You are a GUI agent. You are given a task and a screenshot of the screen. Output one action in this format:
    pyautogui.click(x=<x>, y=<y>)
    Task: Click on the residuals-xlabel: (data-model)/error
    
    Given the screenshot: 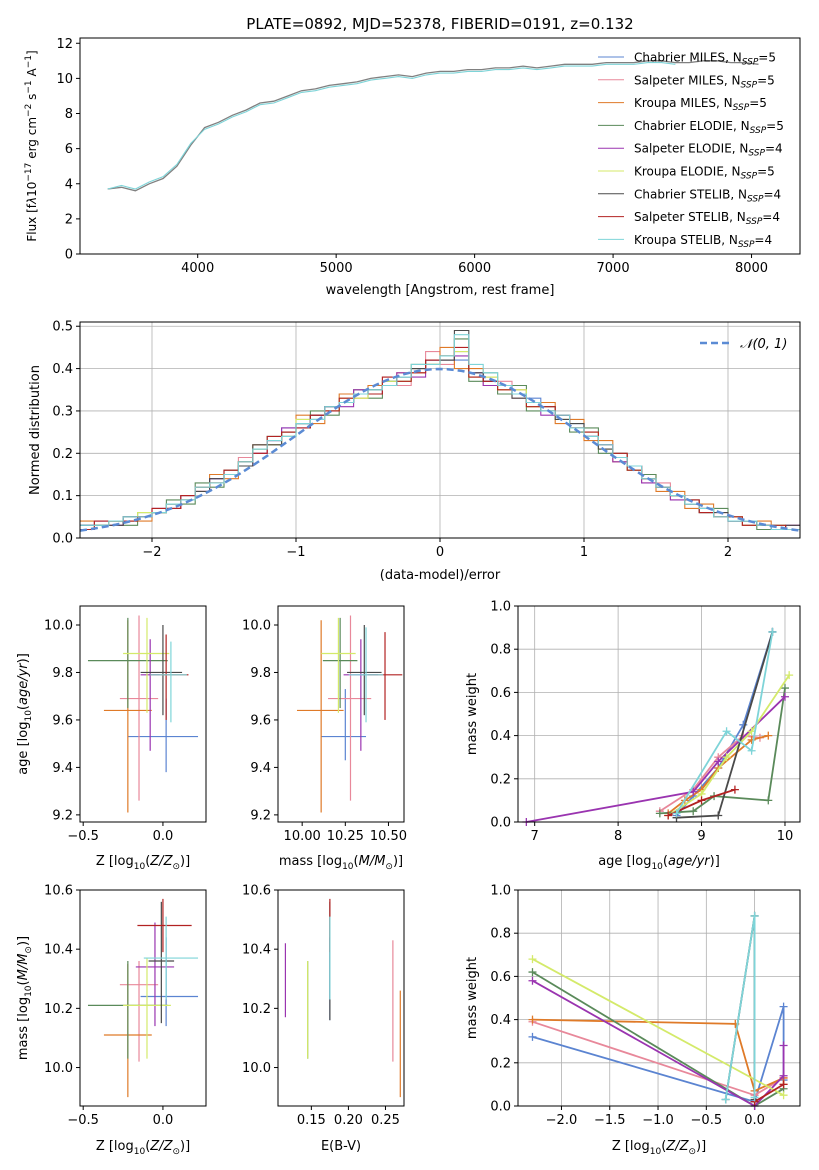 What is the action you would take?
    pyautogui.click(x=440, y=575)
    